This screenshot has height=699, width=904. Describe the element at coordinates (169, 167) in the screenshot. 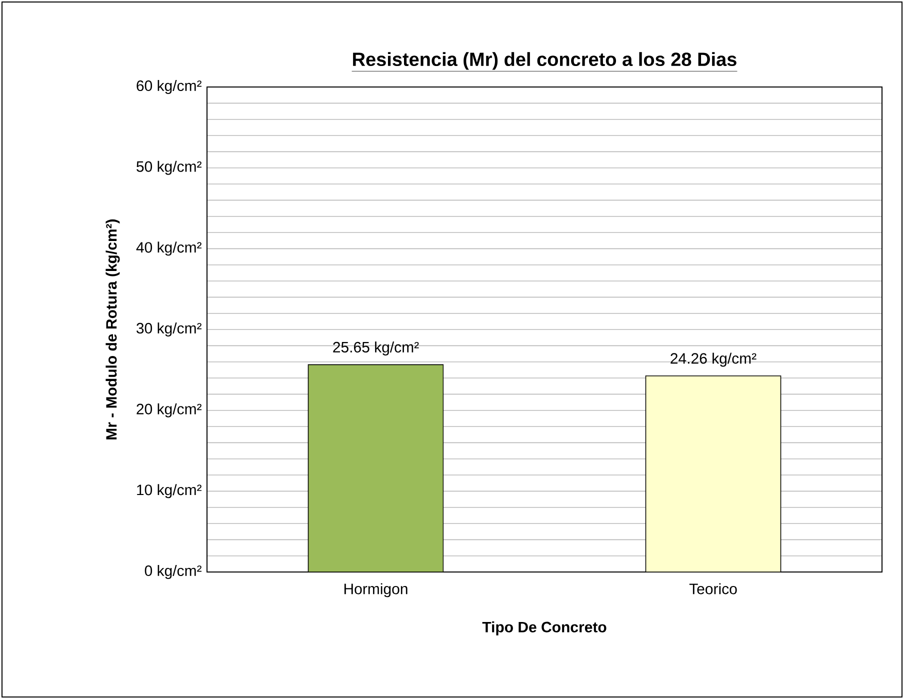

I see `y-tick-label: 50 kg/cm²` at that location.